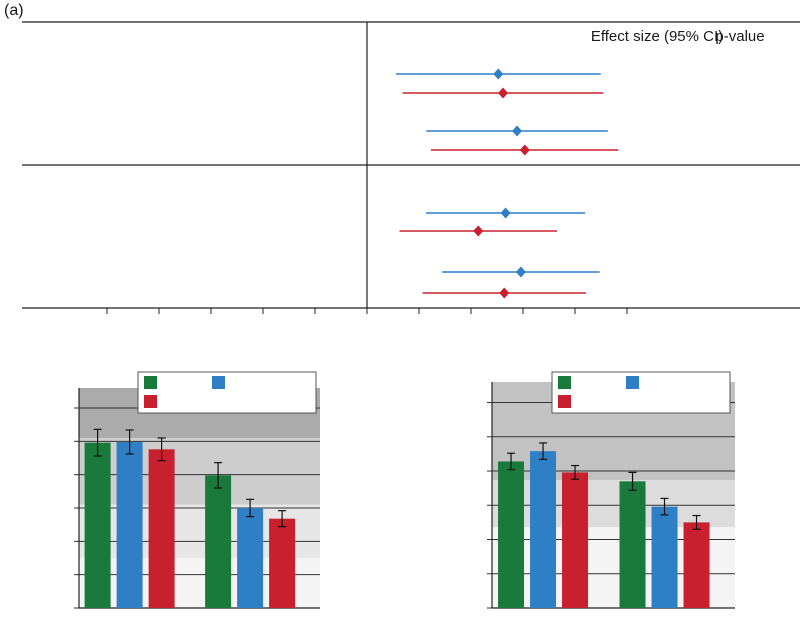 The width and height of the screenshot is (809, 628). What do you see at coordinates (739, 36) in the screenshot?
I see `col-header-p-value: p-value` at bounding box center [739, 36].